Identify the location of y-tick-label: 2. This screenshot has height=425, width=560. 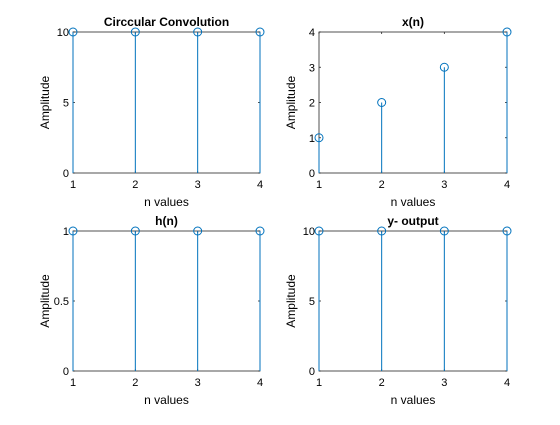
(312, 104).